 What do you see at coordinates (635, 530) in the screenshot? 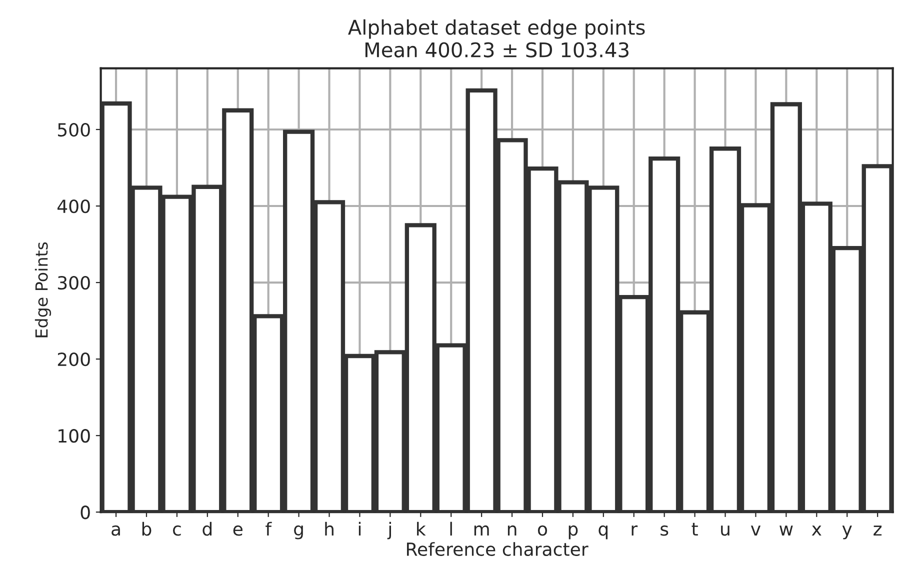
I see `x-tick-label: r` at bounding box center [635, 530].